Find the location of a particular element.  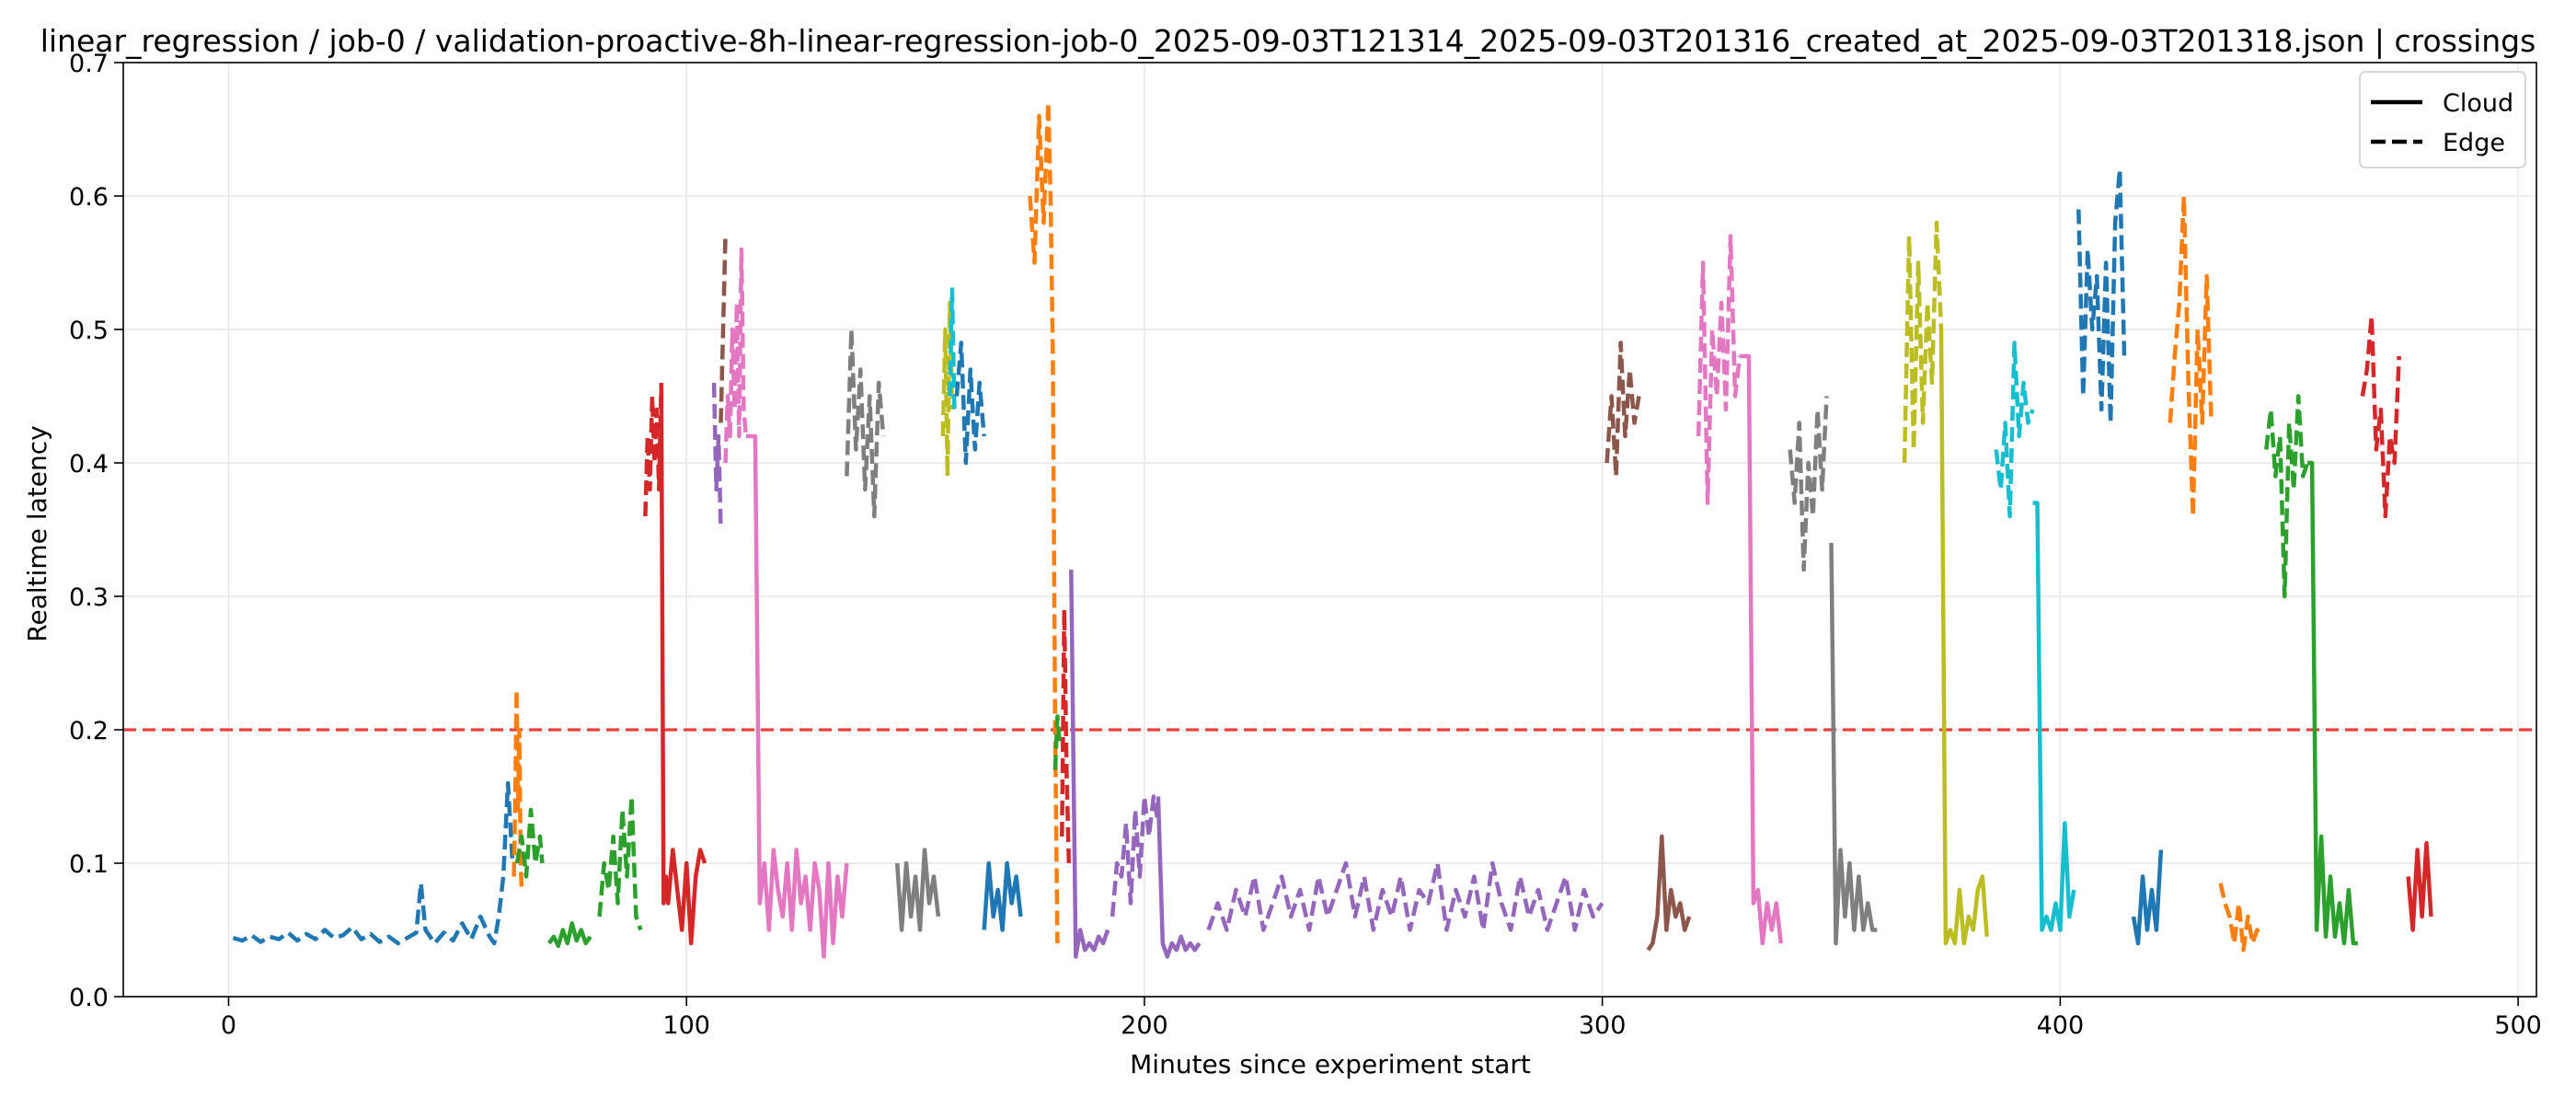

series-line-28-edge is located at coordinates (1808, 484).